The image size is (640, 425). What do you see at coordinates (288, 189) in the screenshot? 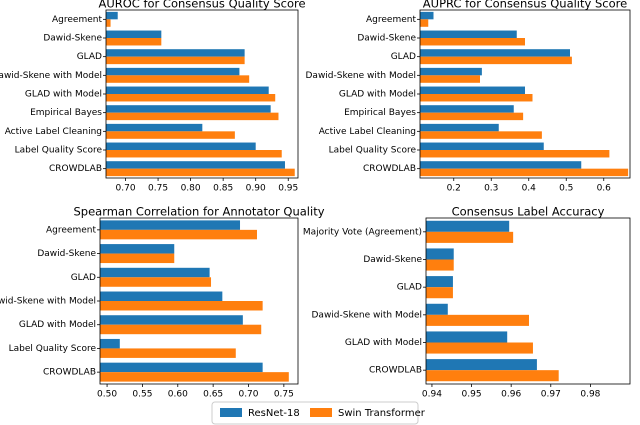
I see `x-tick-label: 0.95` at bounding box center [288, 189].